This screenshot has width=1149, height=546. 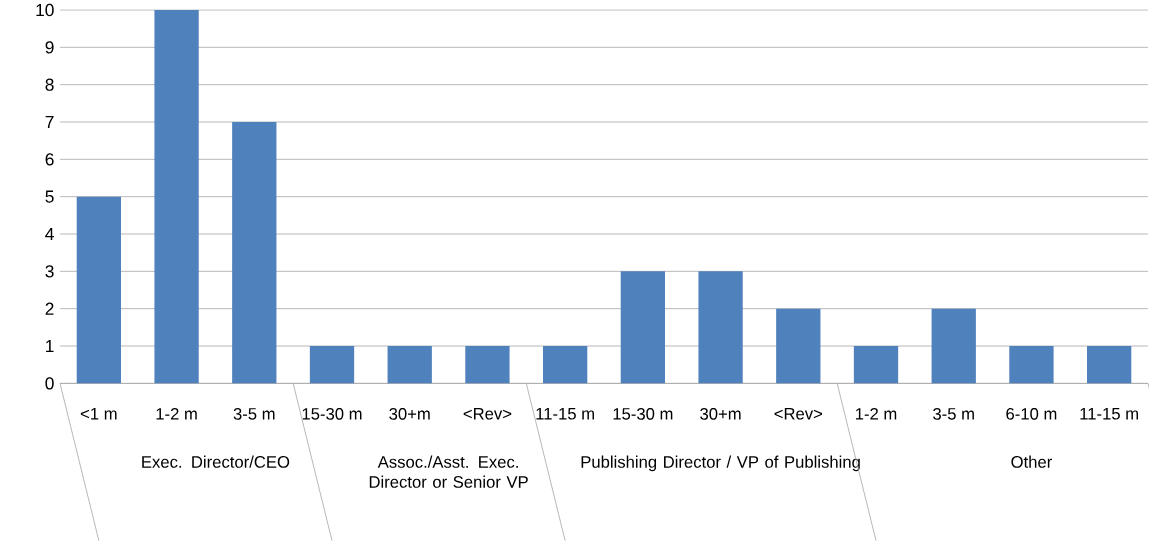 I want to click on x-tick-label: 6-10 m, so click(x=1031, y=413).